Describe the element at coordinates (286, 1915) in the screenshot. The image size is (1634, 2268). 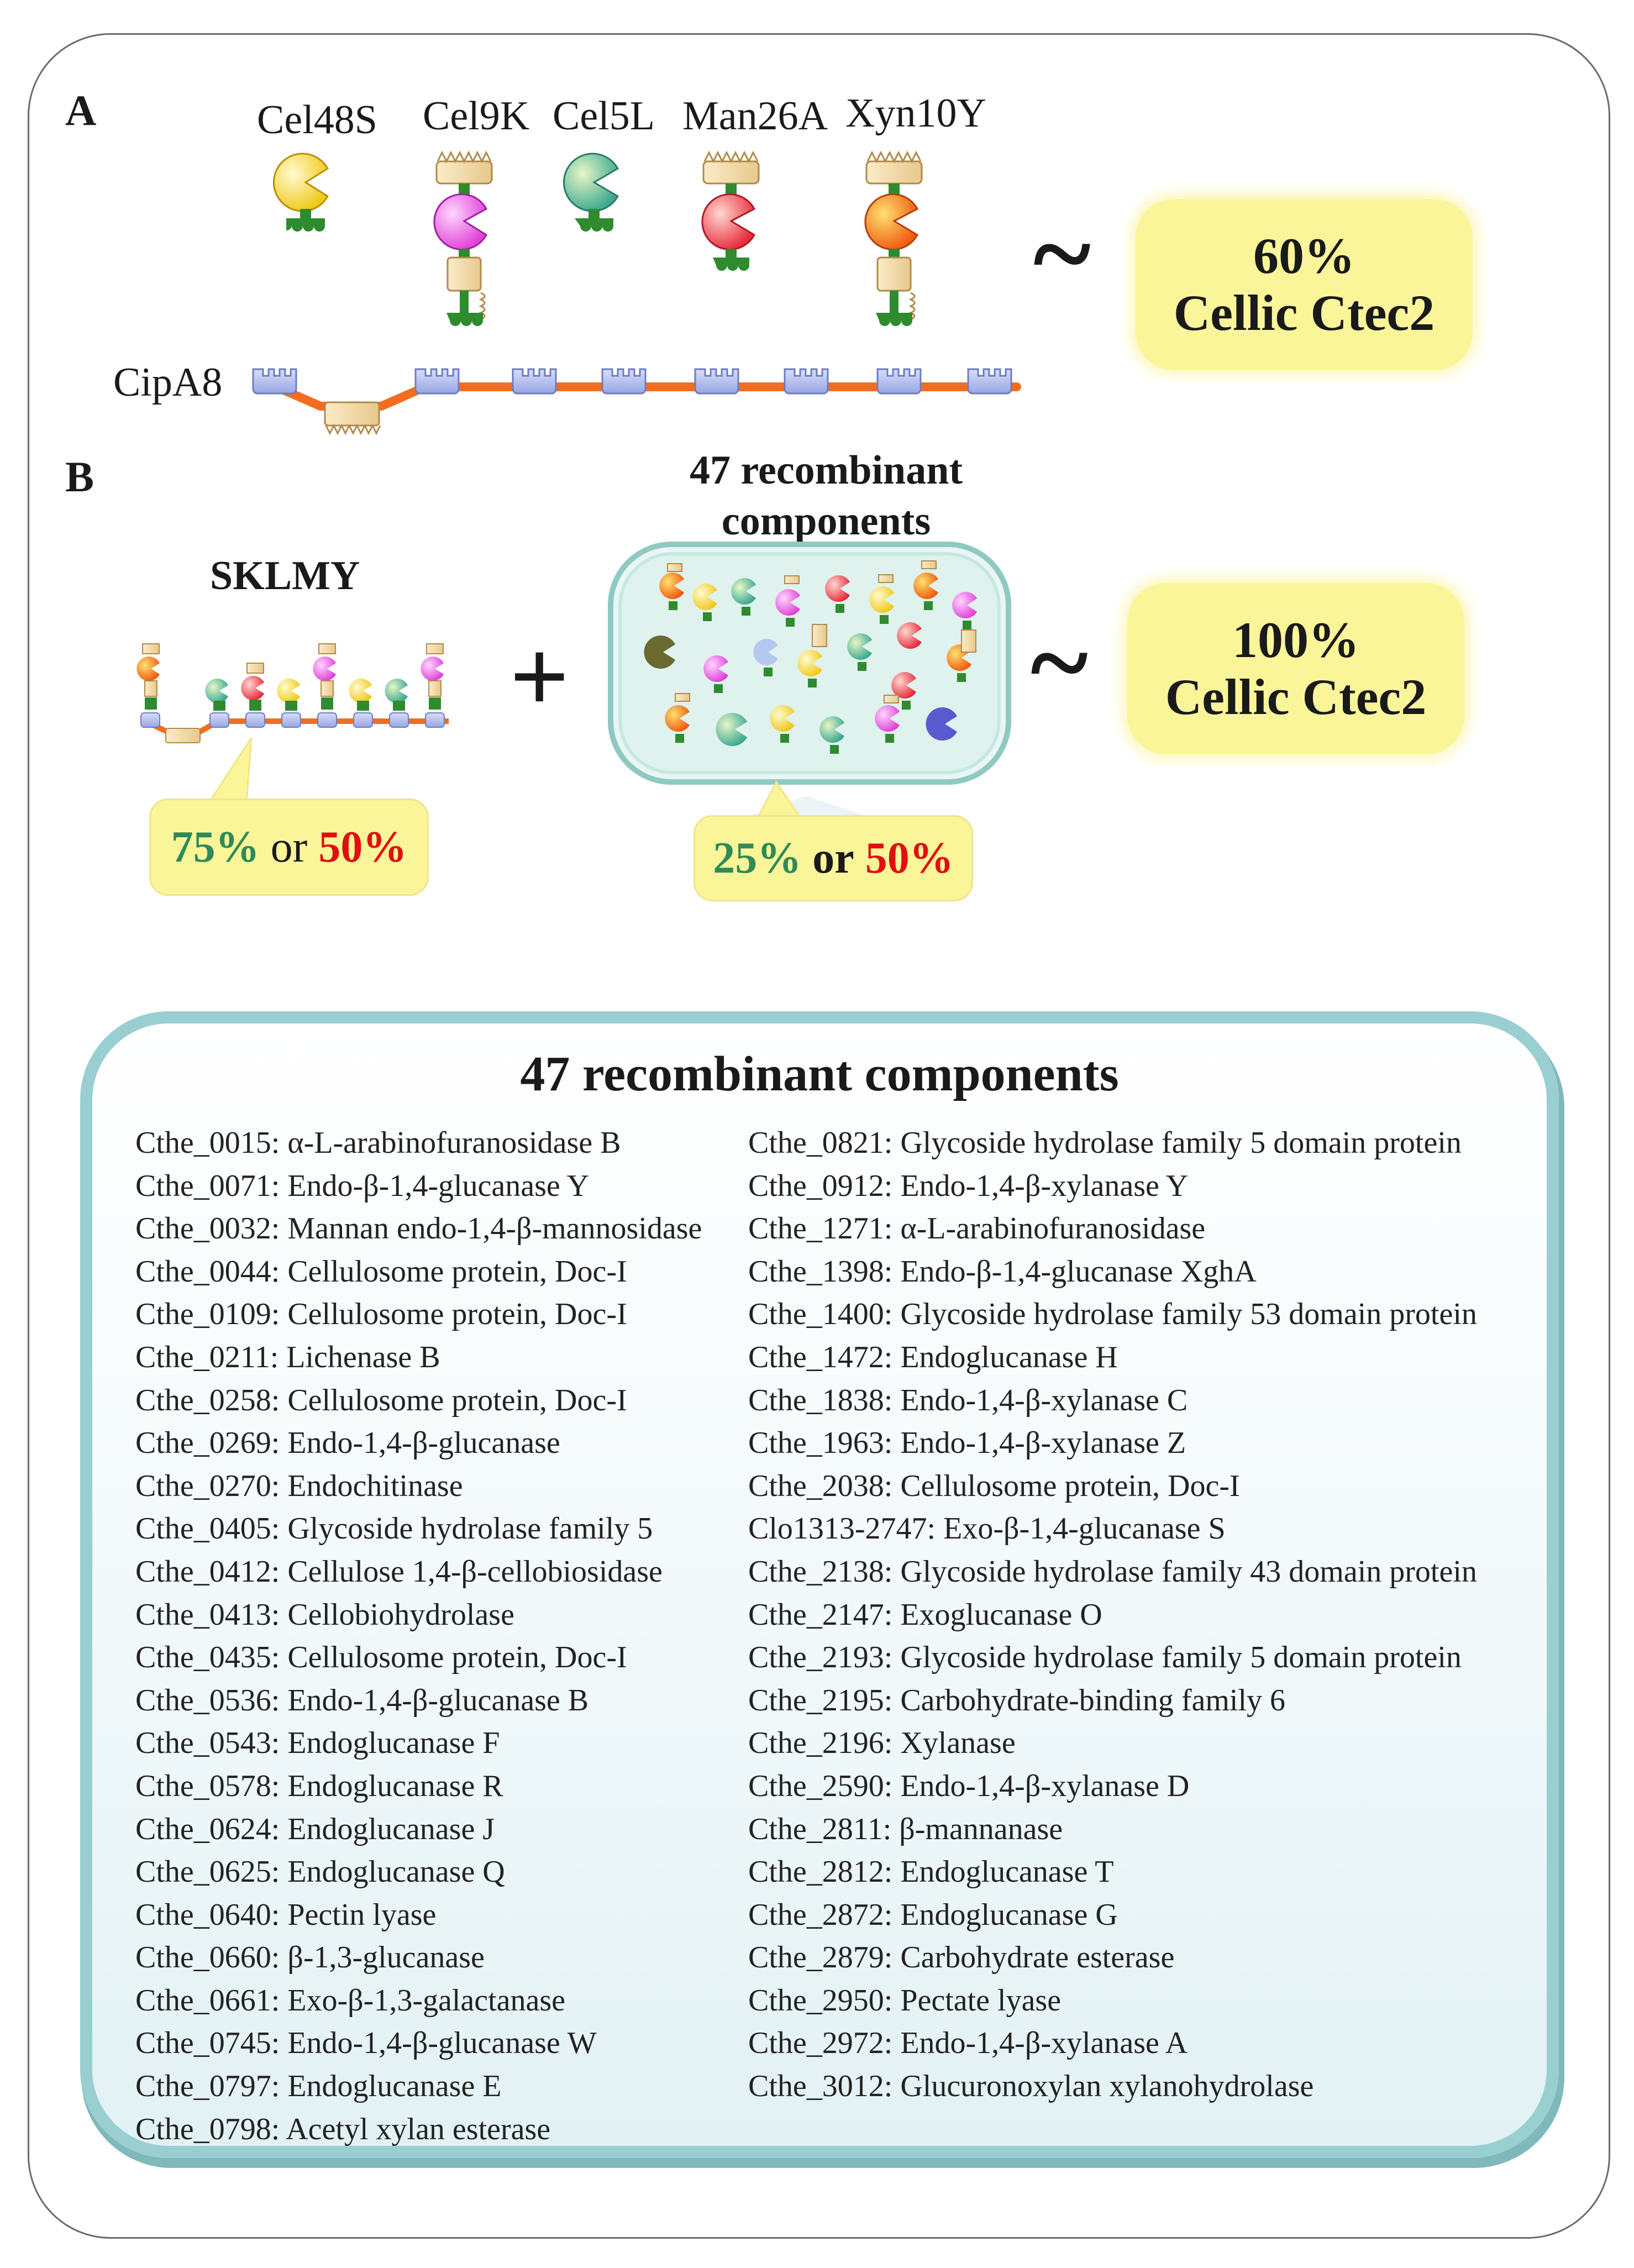
I see `list-item: Cthe_0640: Pectin lyase` at that location.